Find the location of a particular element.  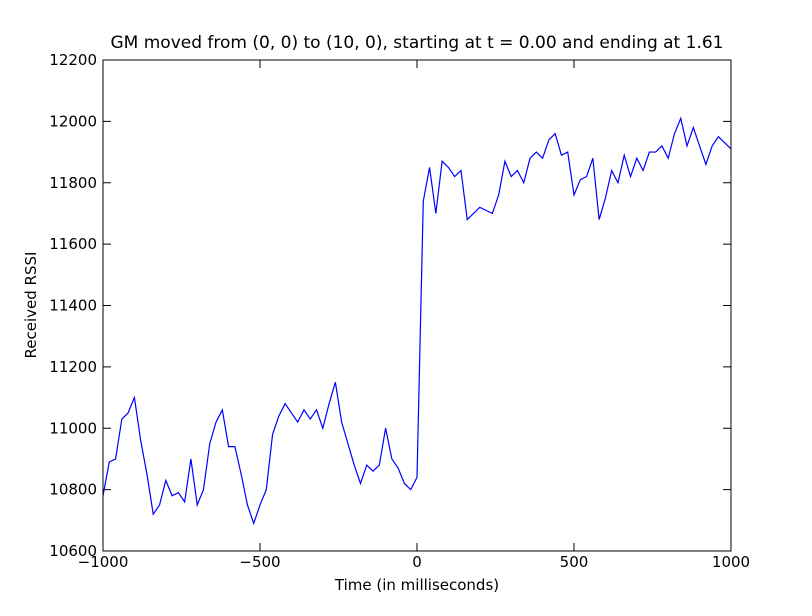

x-tick-label: 0 is located at coordinates (417, 562).